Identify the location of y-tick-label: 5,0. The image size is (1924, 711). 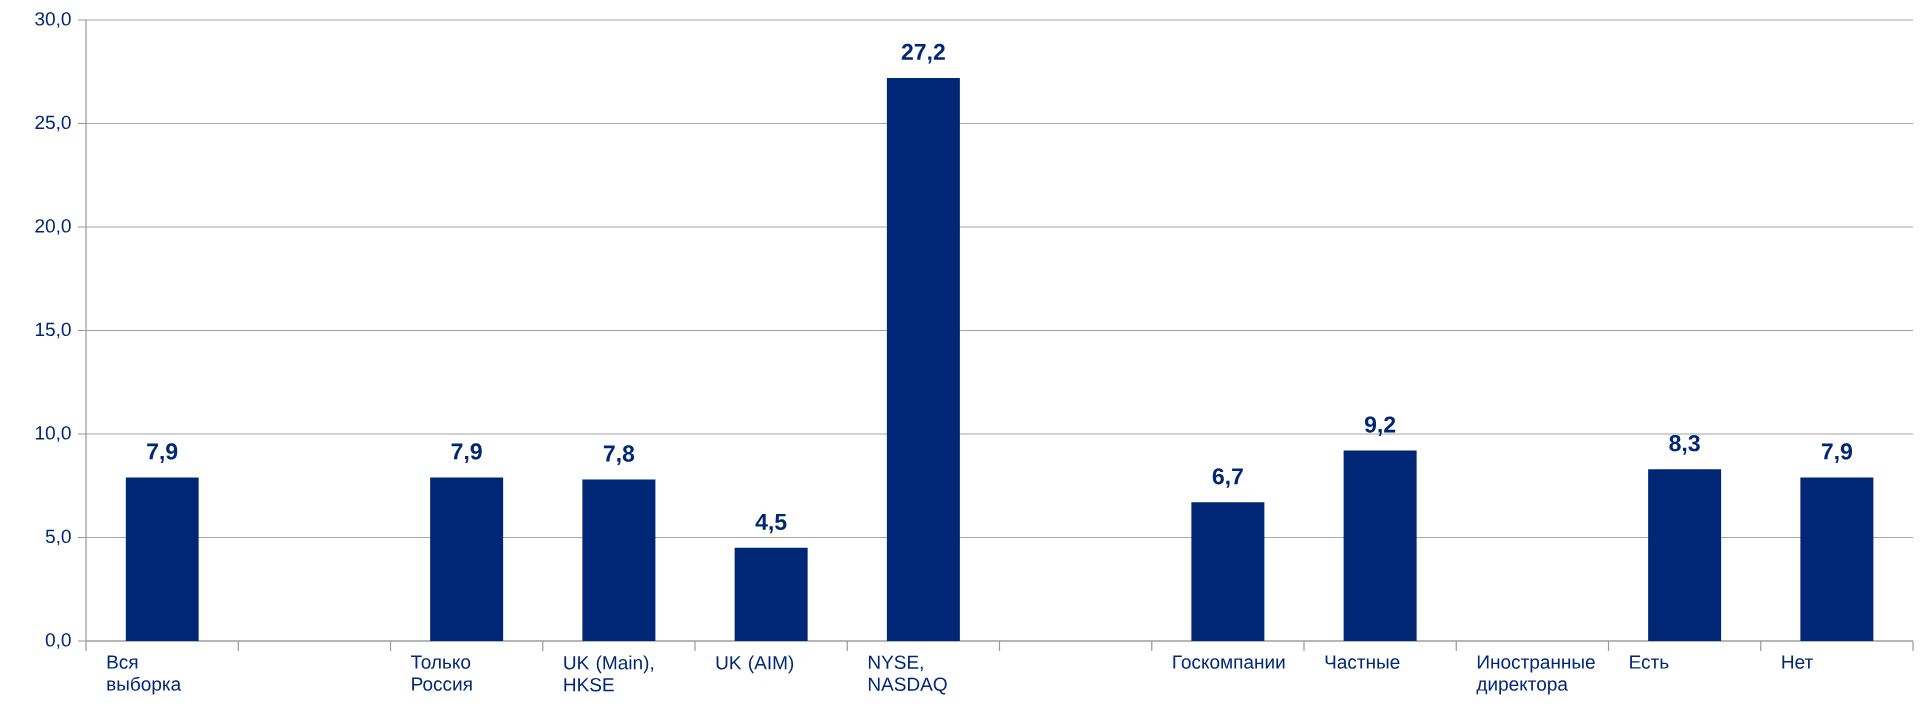
(58, 537).